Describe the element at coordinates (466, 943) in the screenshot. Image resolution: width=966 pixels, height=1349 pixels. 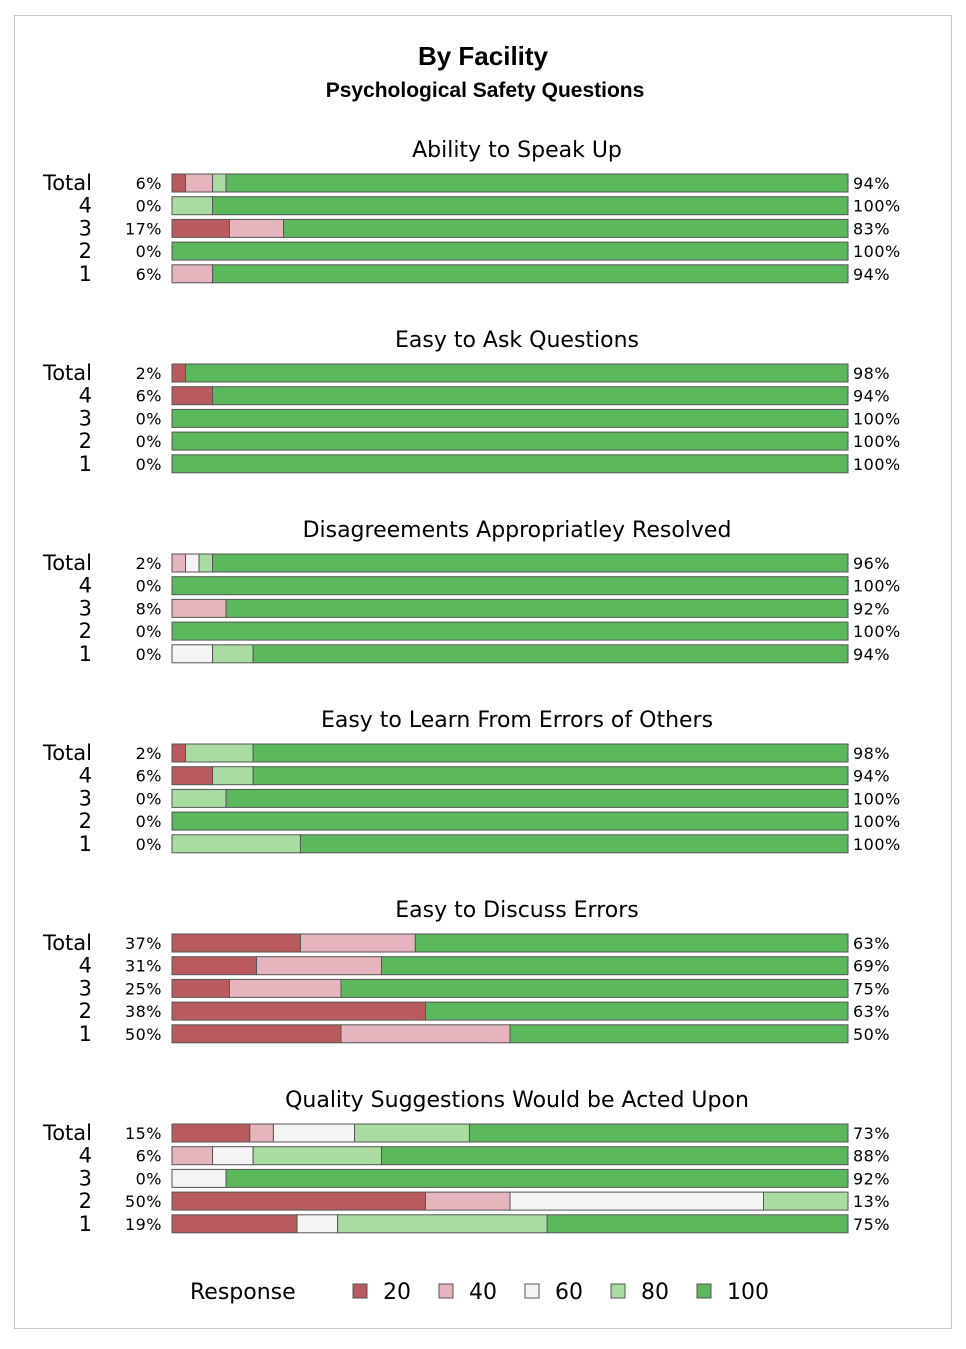
I see `bar-row: Total 37% 63%` at that location.